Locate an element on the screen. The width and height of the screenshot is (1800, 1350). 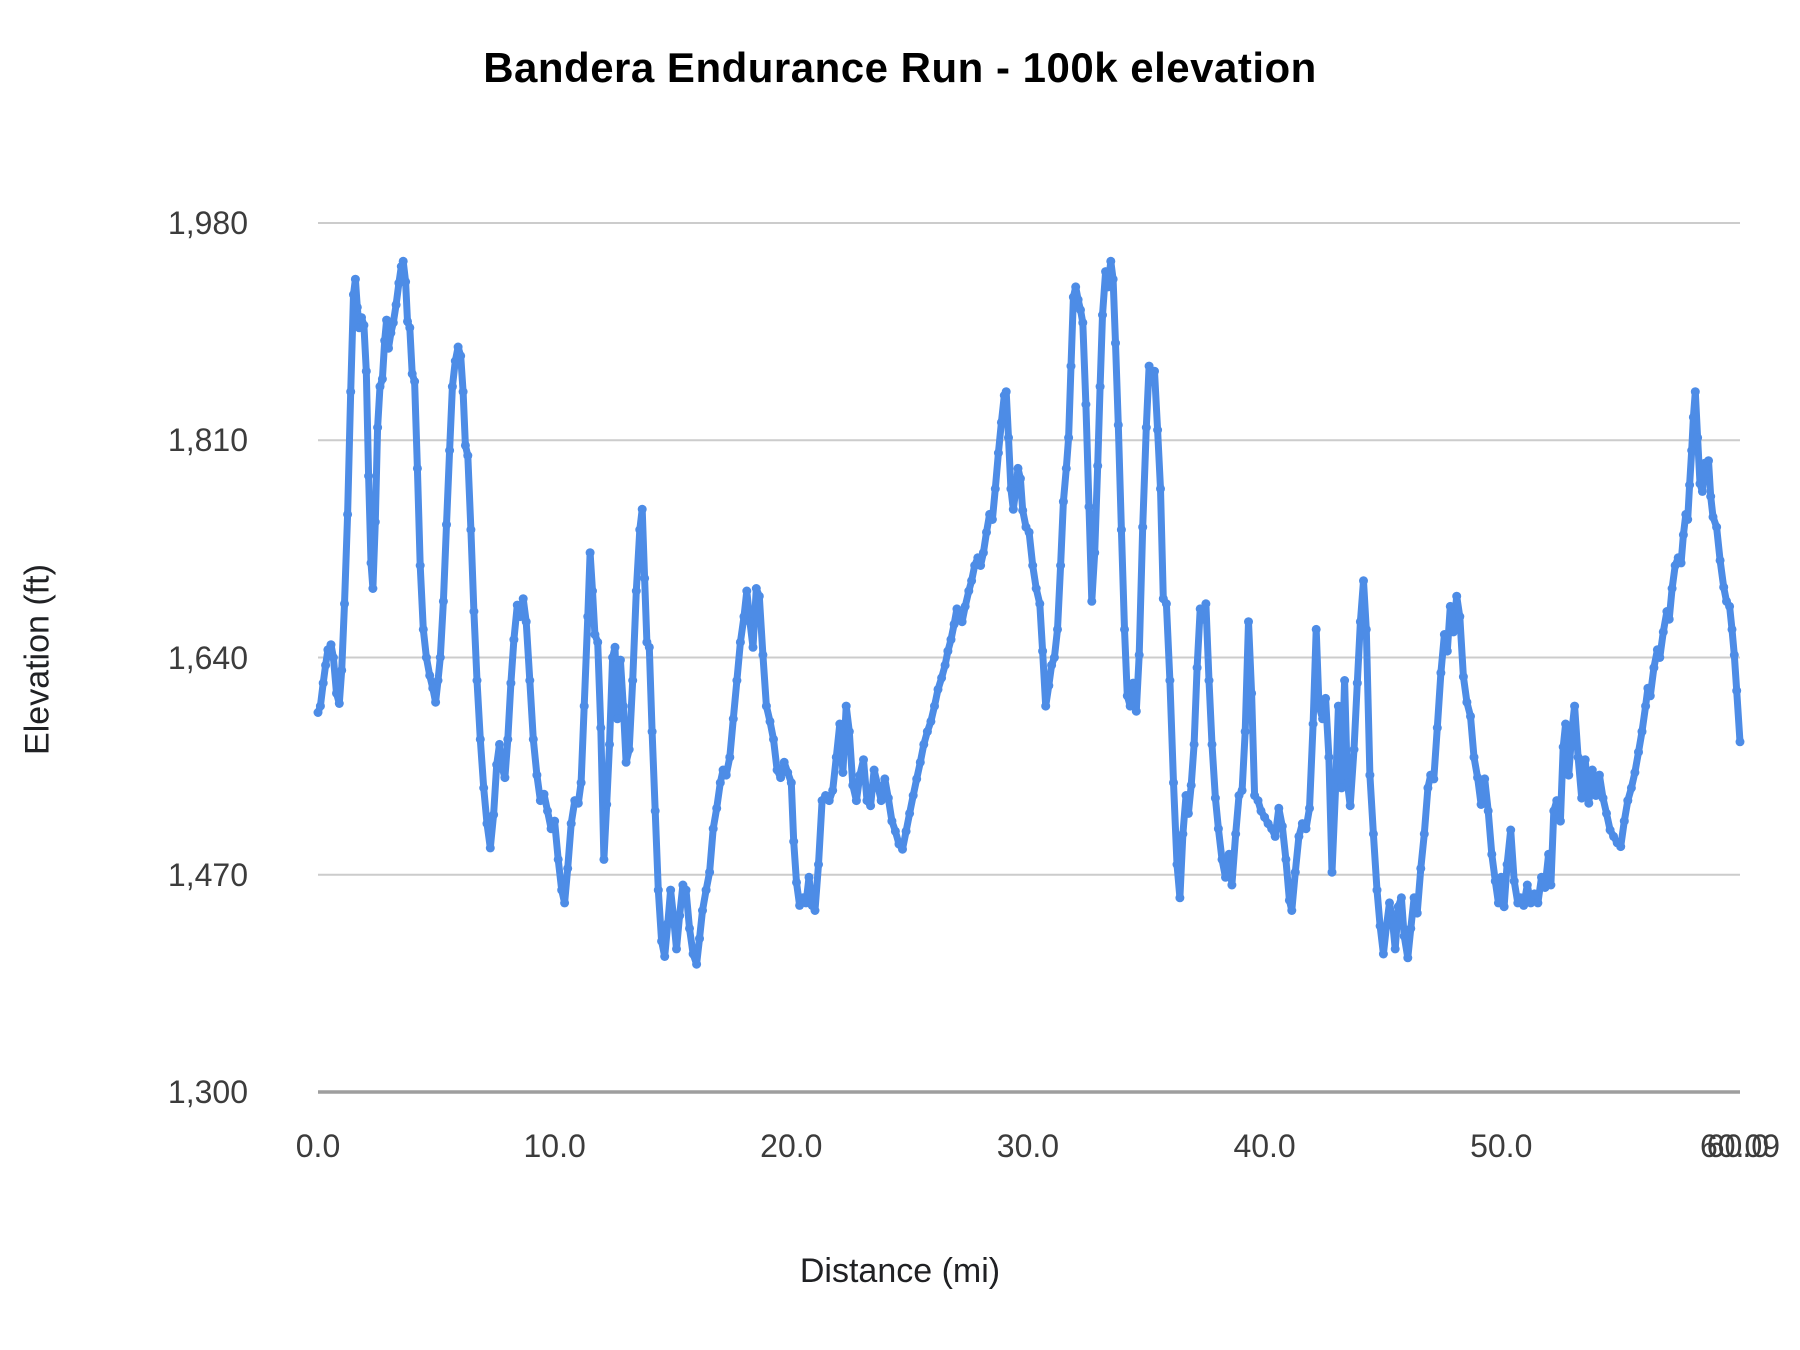
chart-title: Bandera Endurance Run - 100k elevation is located at coordinates (900, 67).